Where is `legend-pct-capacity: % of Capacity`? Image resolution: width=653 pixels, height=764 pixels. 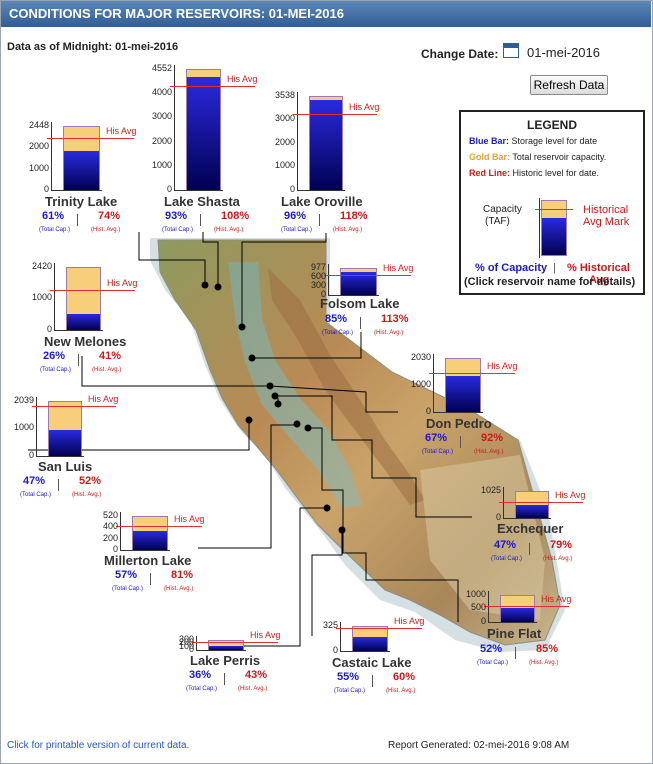 legend-pct-capacity: % of Capacity is located at coordinates (511, 268).